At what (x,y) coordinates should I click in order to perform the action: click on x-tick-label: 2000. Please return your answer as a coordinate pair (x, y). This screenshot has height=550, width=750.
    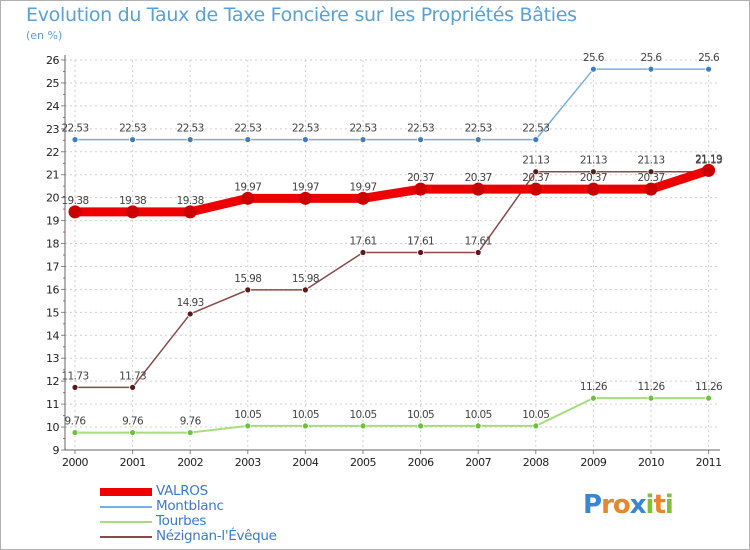
    Looking at the image, I should click on (75, 462).